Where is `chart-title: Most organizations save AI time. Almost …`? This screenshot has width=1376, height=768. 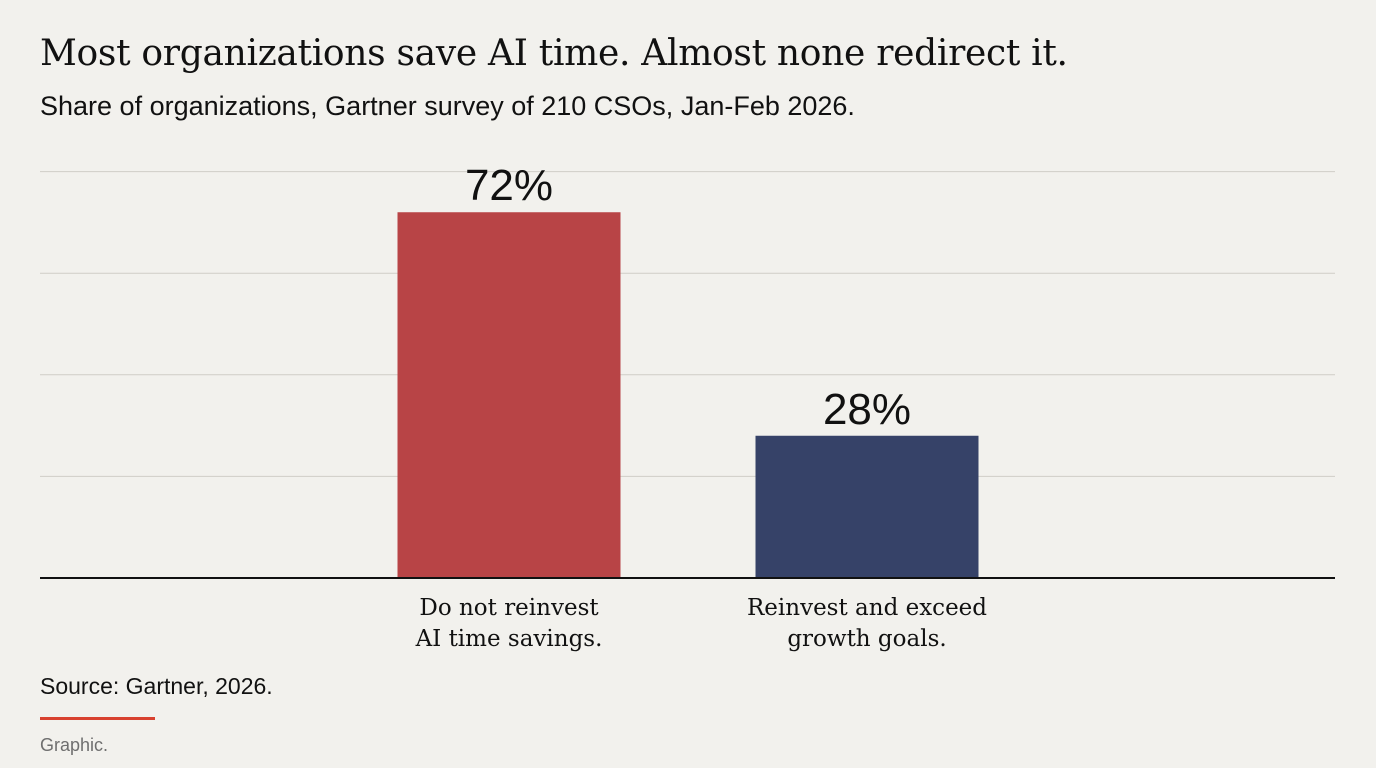 chart-title: Most organizations save AI time. Almost … is located at coordinates (554, 53).